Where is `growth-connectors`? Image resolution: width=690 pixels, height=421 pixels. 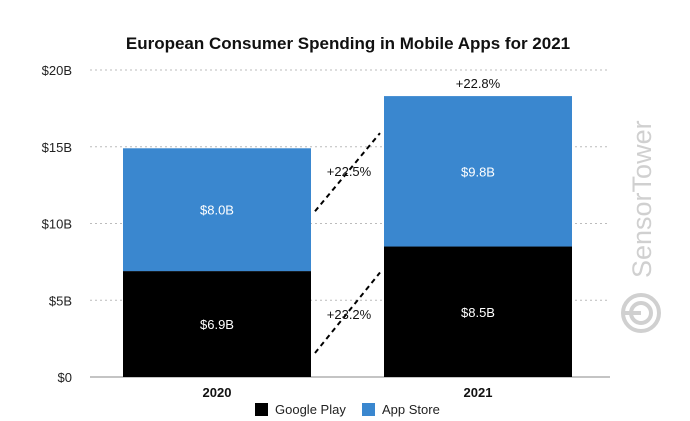 growth-connectors is located at coordinates (347, 243).